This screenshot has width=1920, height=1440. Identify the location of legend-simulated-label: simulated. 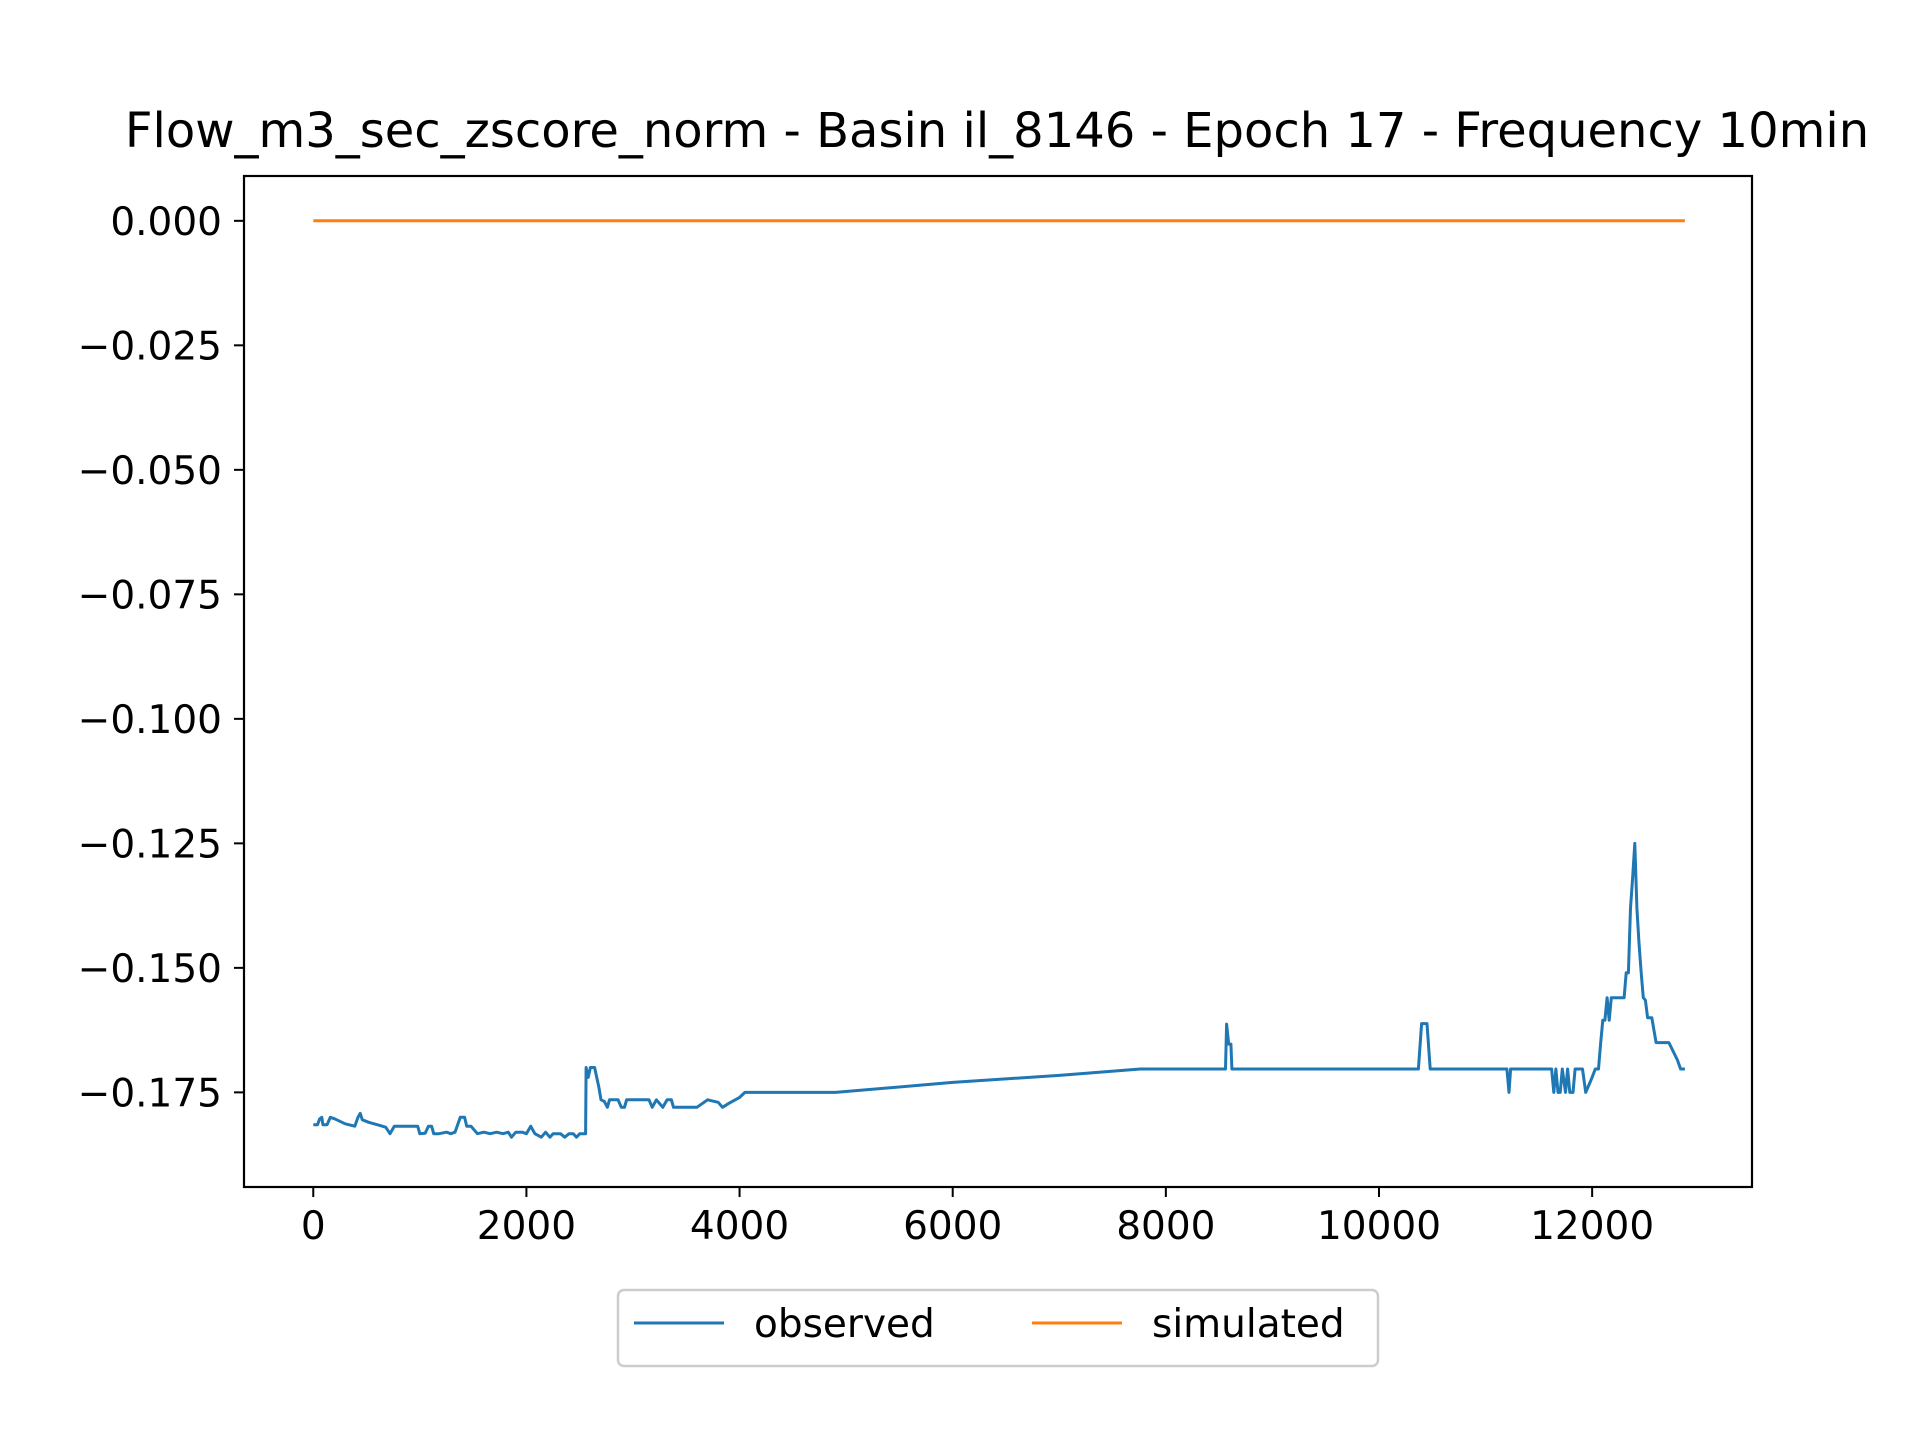
(1248, 1324).